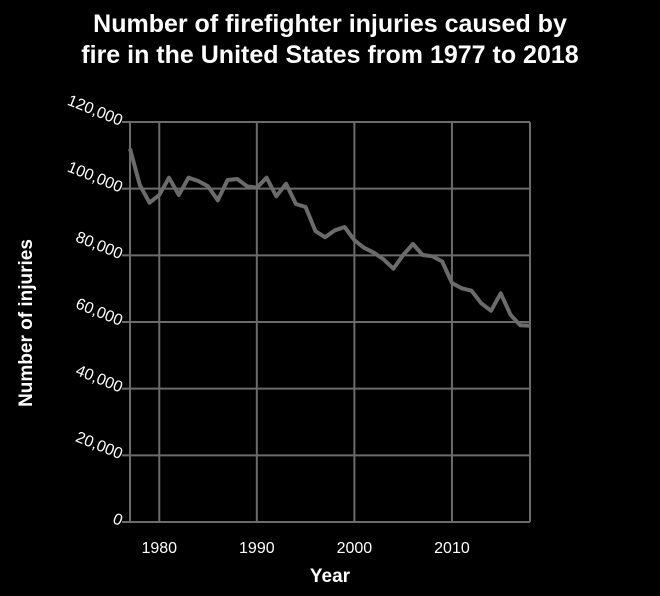  I want to click on y-tick-label: 40,000, so click(99, 379).